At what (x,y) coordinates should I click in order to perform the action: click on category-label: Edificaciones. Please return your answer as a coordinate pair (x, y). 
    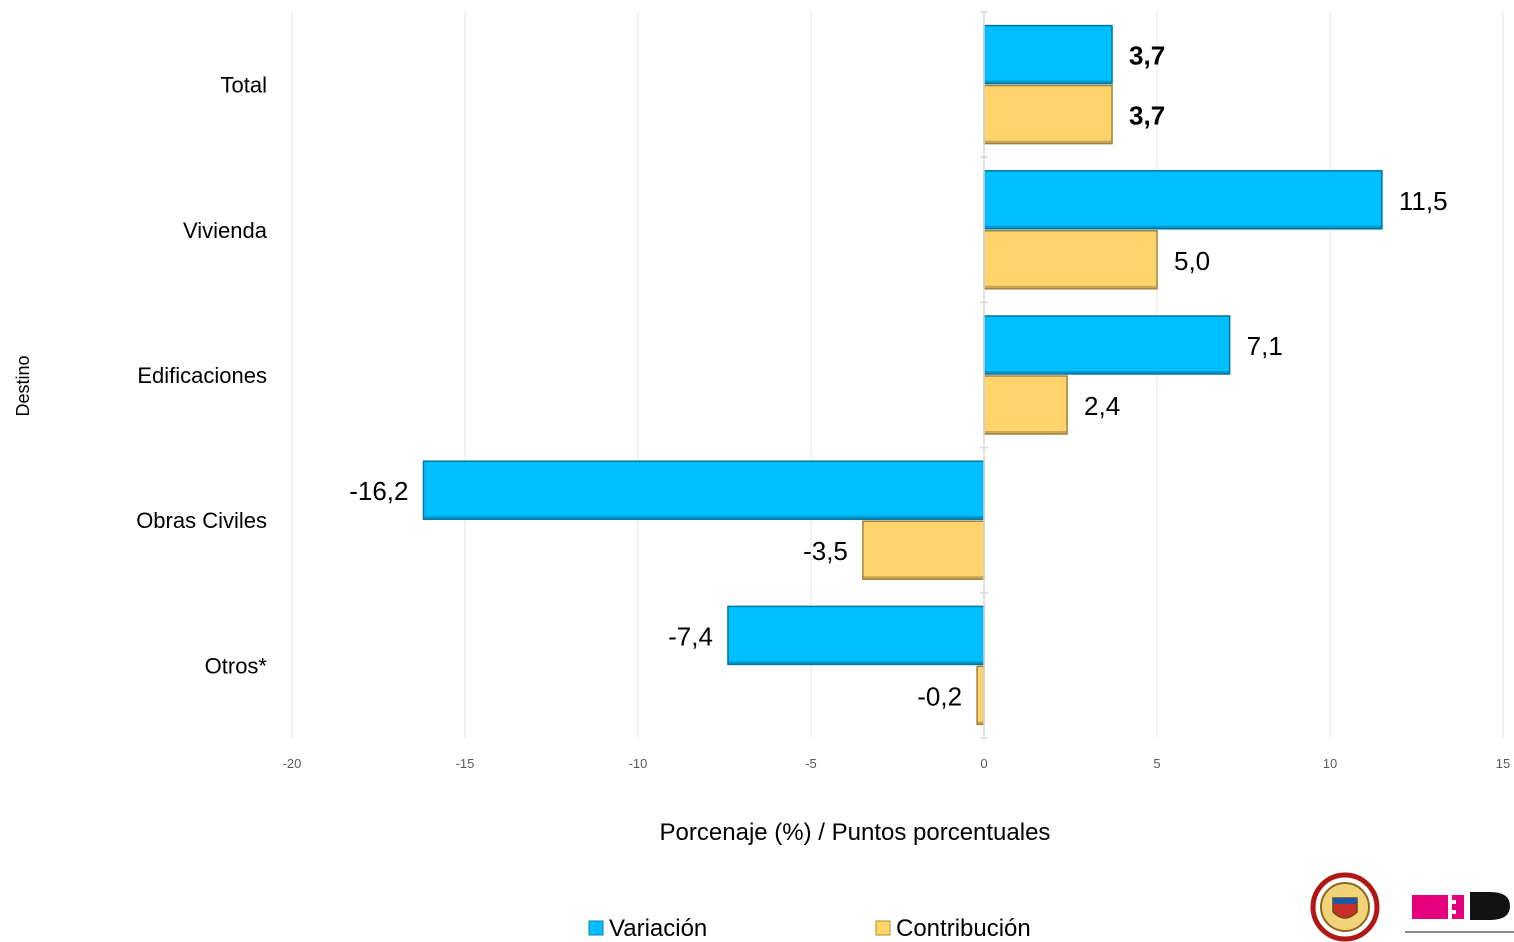
    Looking at the image, I should click on (202, 375).